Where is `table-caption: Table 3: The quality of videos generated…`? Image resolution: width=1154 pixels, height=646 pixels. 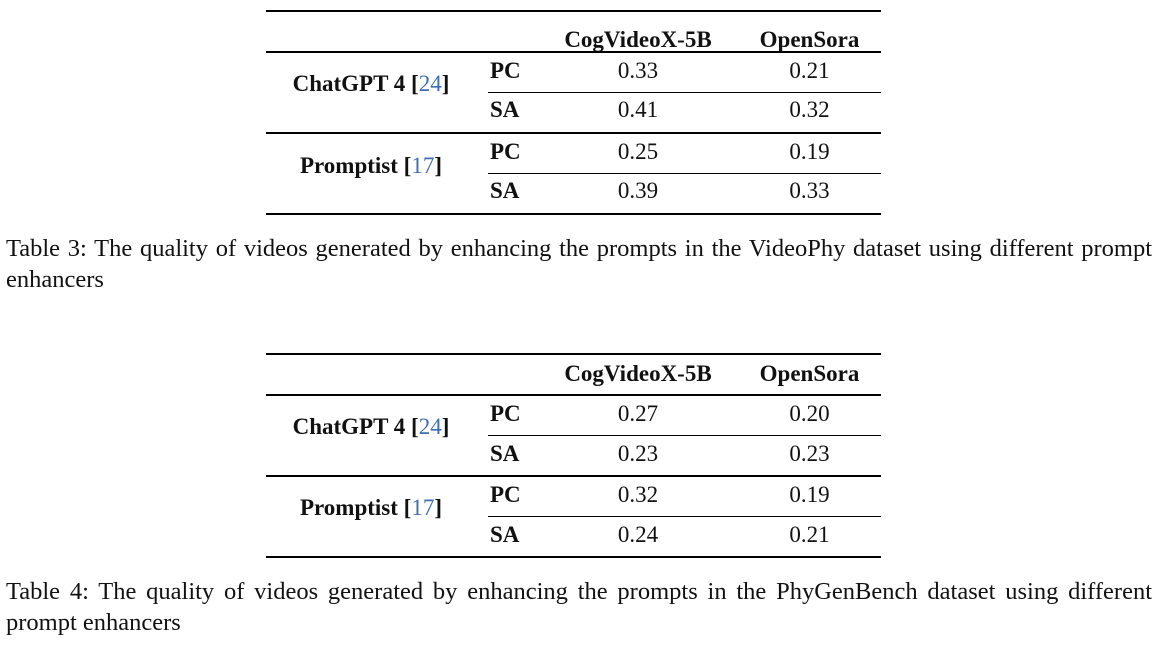 table-caption: Table 3: The quality of videos generated… is located at coordinates (579, 264).